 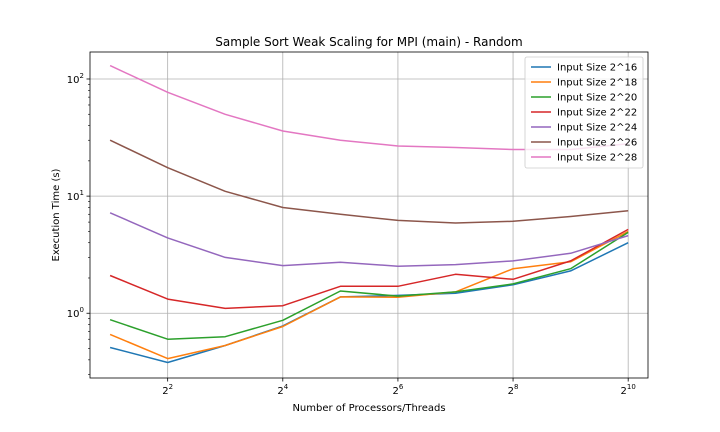 I want to click on y-tick-label: 10⁰, so click(x=75, y=313).